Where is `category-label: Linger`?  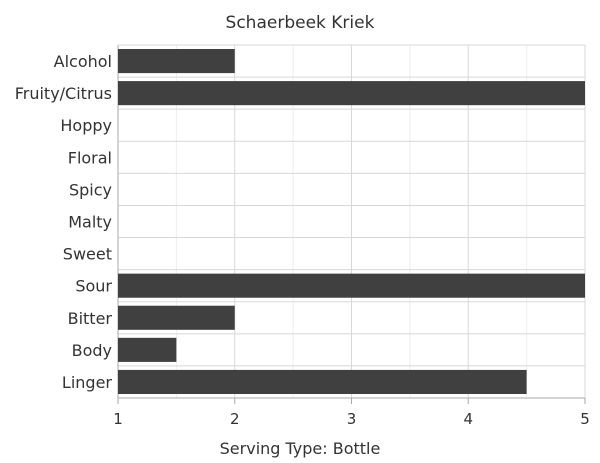
category-label: Linger is located at coordinates (87, 382).